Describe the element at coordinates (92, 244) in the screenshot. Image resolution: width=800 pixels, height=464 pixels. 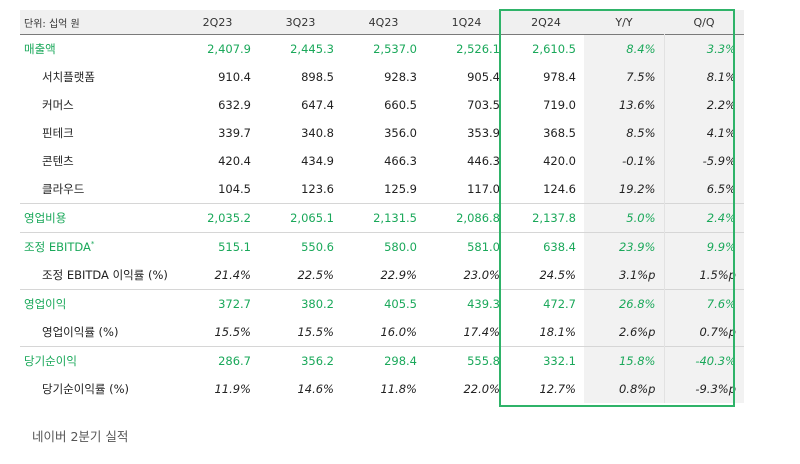
I see `footnote-marker: *` at that location.